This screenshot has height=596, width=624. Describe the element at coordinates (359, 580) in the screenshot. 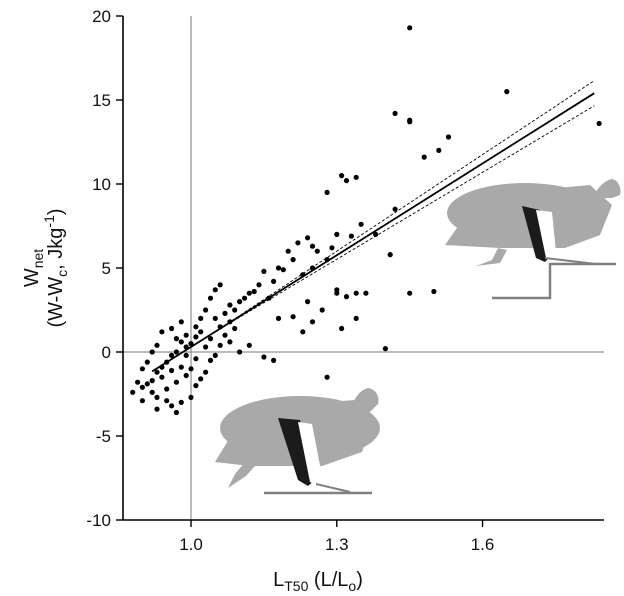

I see `x-axis-label-close: )` at that location.